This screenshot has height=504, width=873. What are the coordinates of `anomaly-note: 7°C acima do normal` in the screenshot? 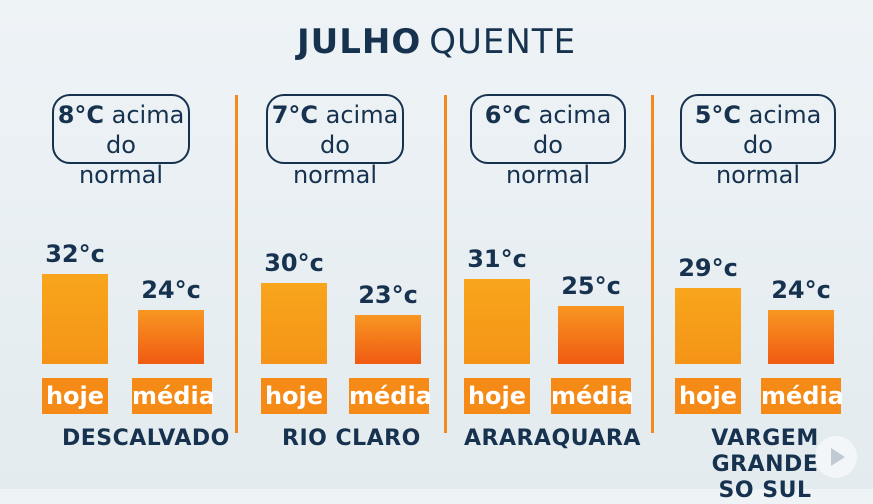 It's located at (335, 141).